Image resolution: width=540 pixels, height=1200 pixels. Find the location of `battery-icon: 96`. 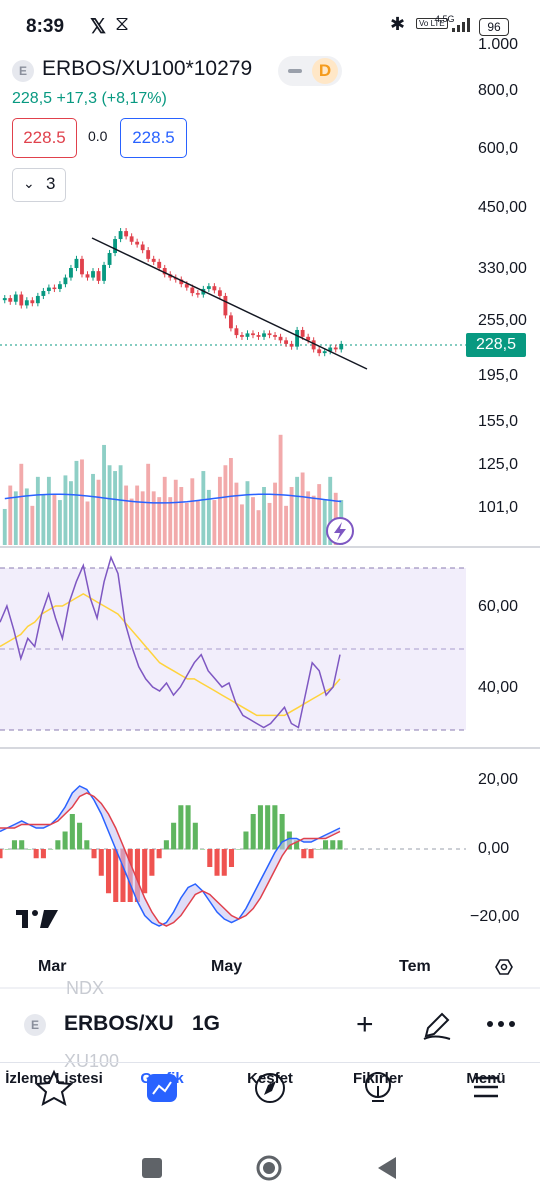

battery-icon: 96 is located at coordinates (494, 27).